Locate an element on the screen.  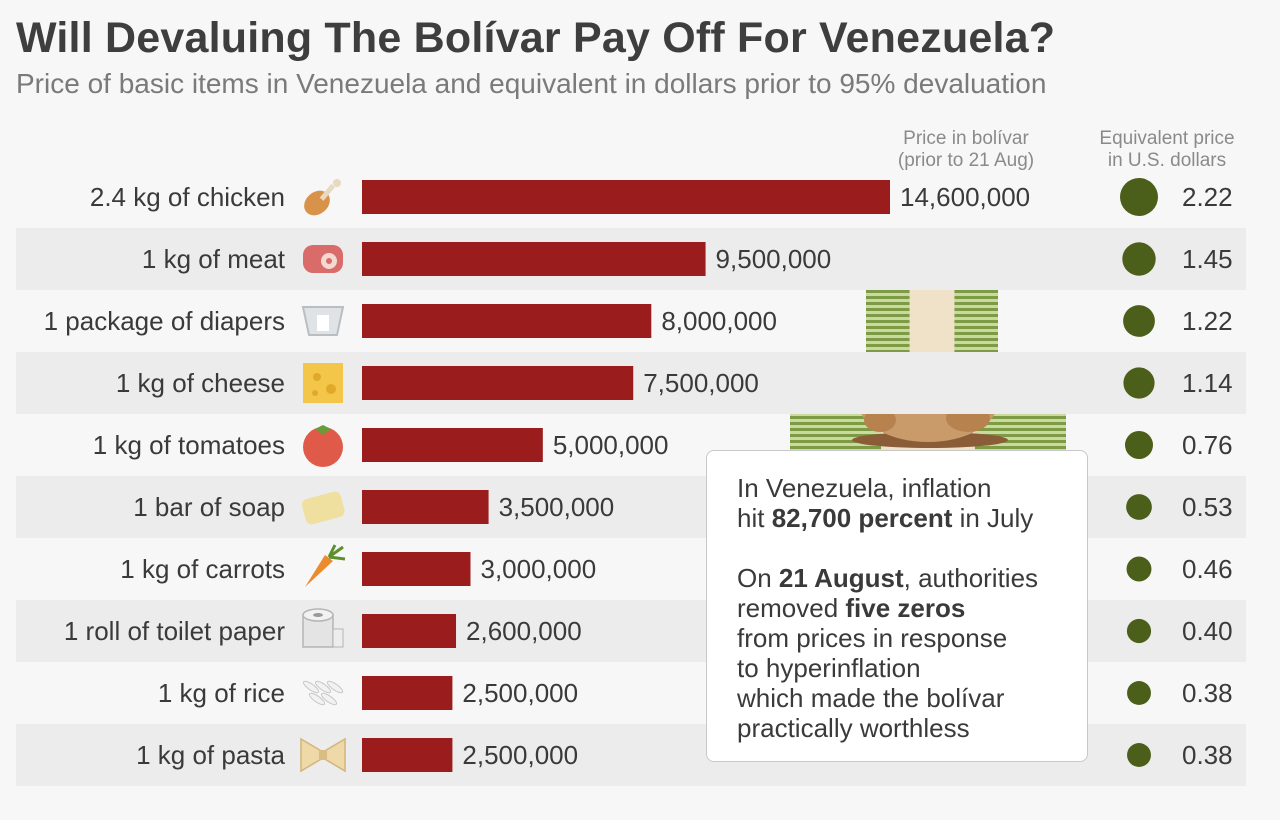
usd-label: 2.22 is located at coordinates (1207, 197).